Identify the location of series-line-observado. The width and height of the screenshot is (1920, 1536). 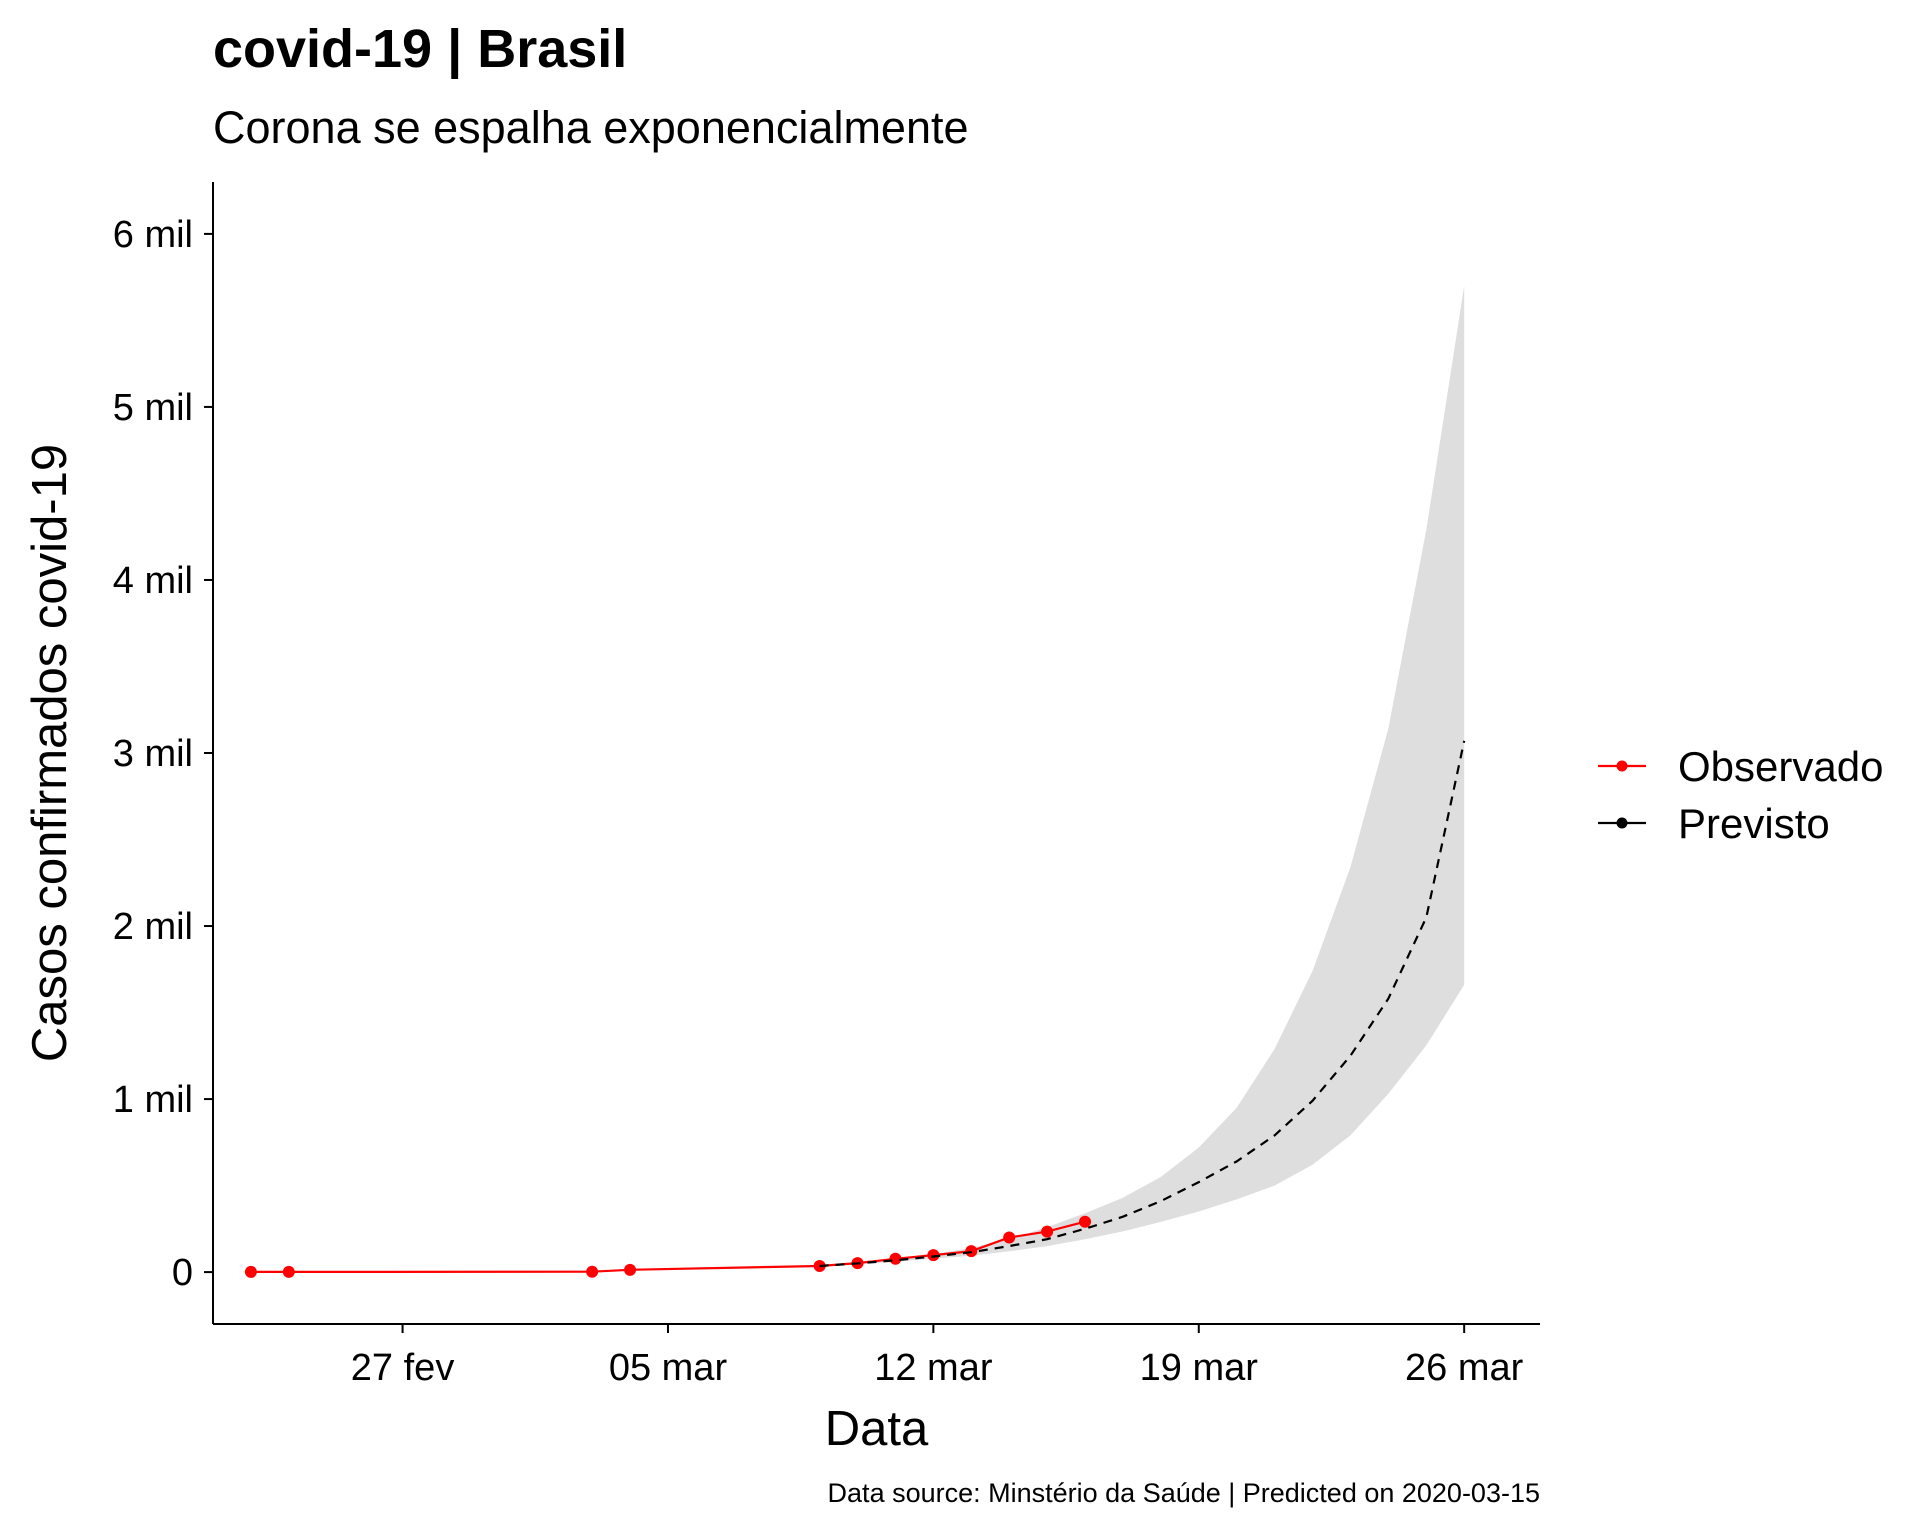
(668, 1246).